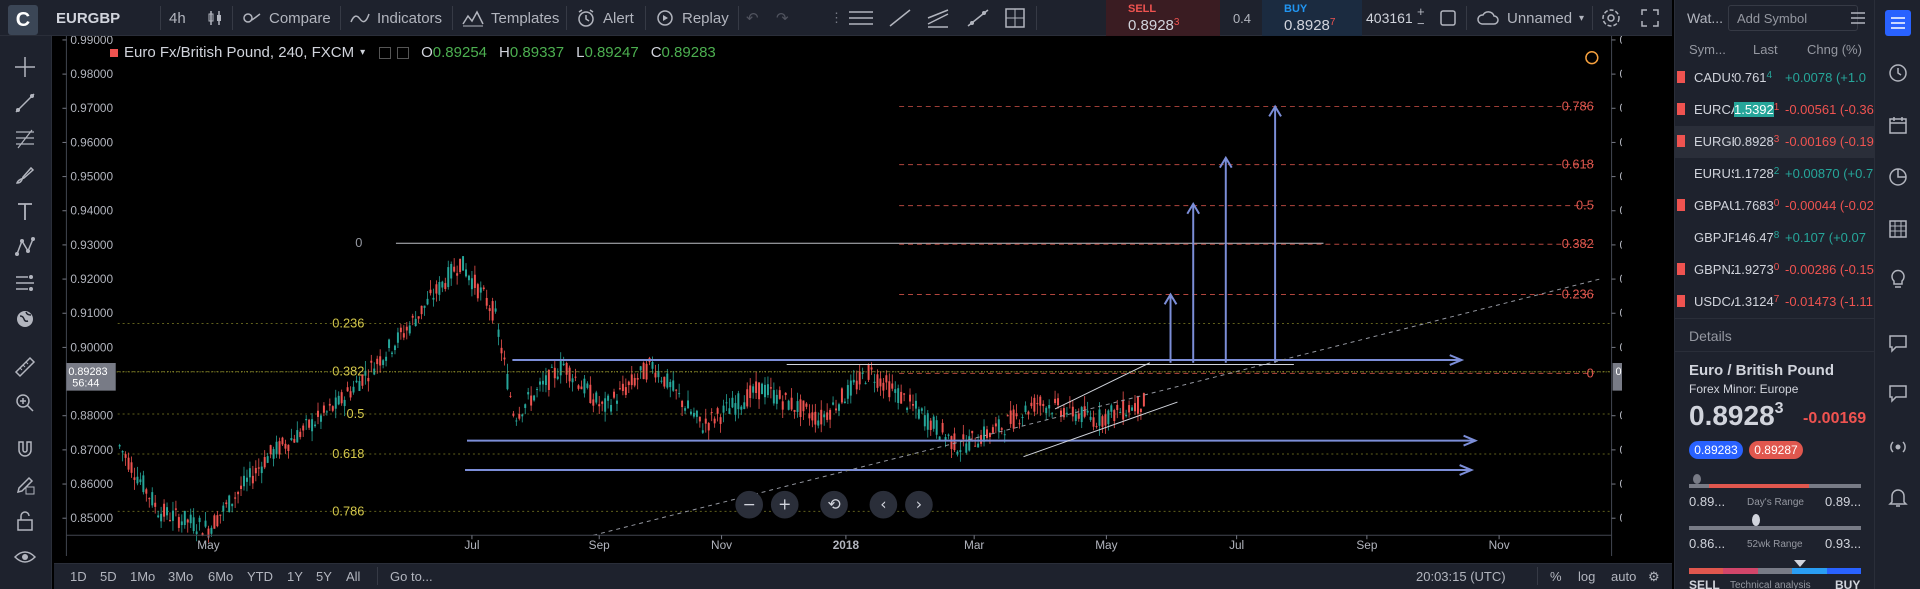  Describe the element at coordinates (1654, 576) in the screenshot. I see `gear-icon: ⚙` at that location.